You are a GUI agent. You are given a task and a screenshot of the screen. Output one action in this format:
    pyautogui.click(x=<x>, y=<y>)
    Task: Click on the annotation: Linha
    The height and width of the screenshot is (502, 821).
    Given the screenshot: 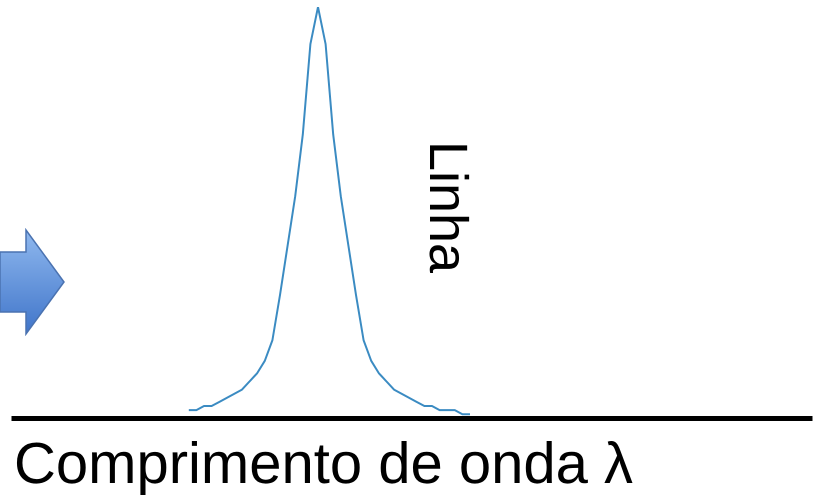 What is the action you would take?
    pyautogui.click(x=448, y=207)
    